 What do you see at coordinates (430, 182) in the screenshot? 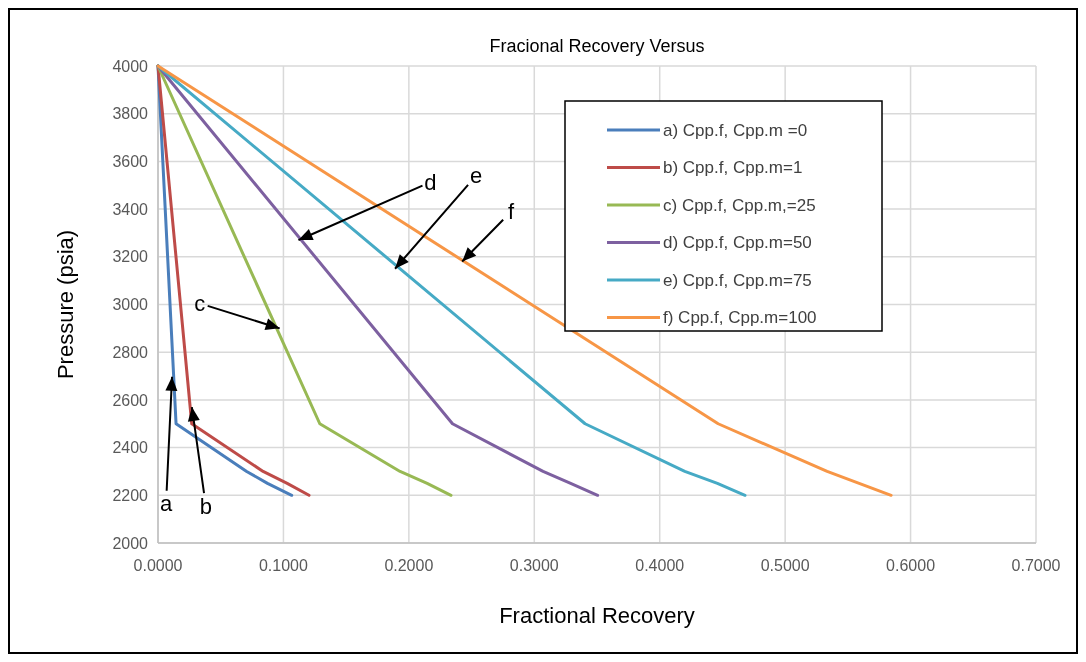
I see `annotation: d` at bounding box center [430, 182].